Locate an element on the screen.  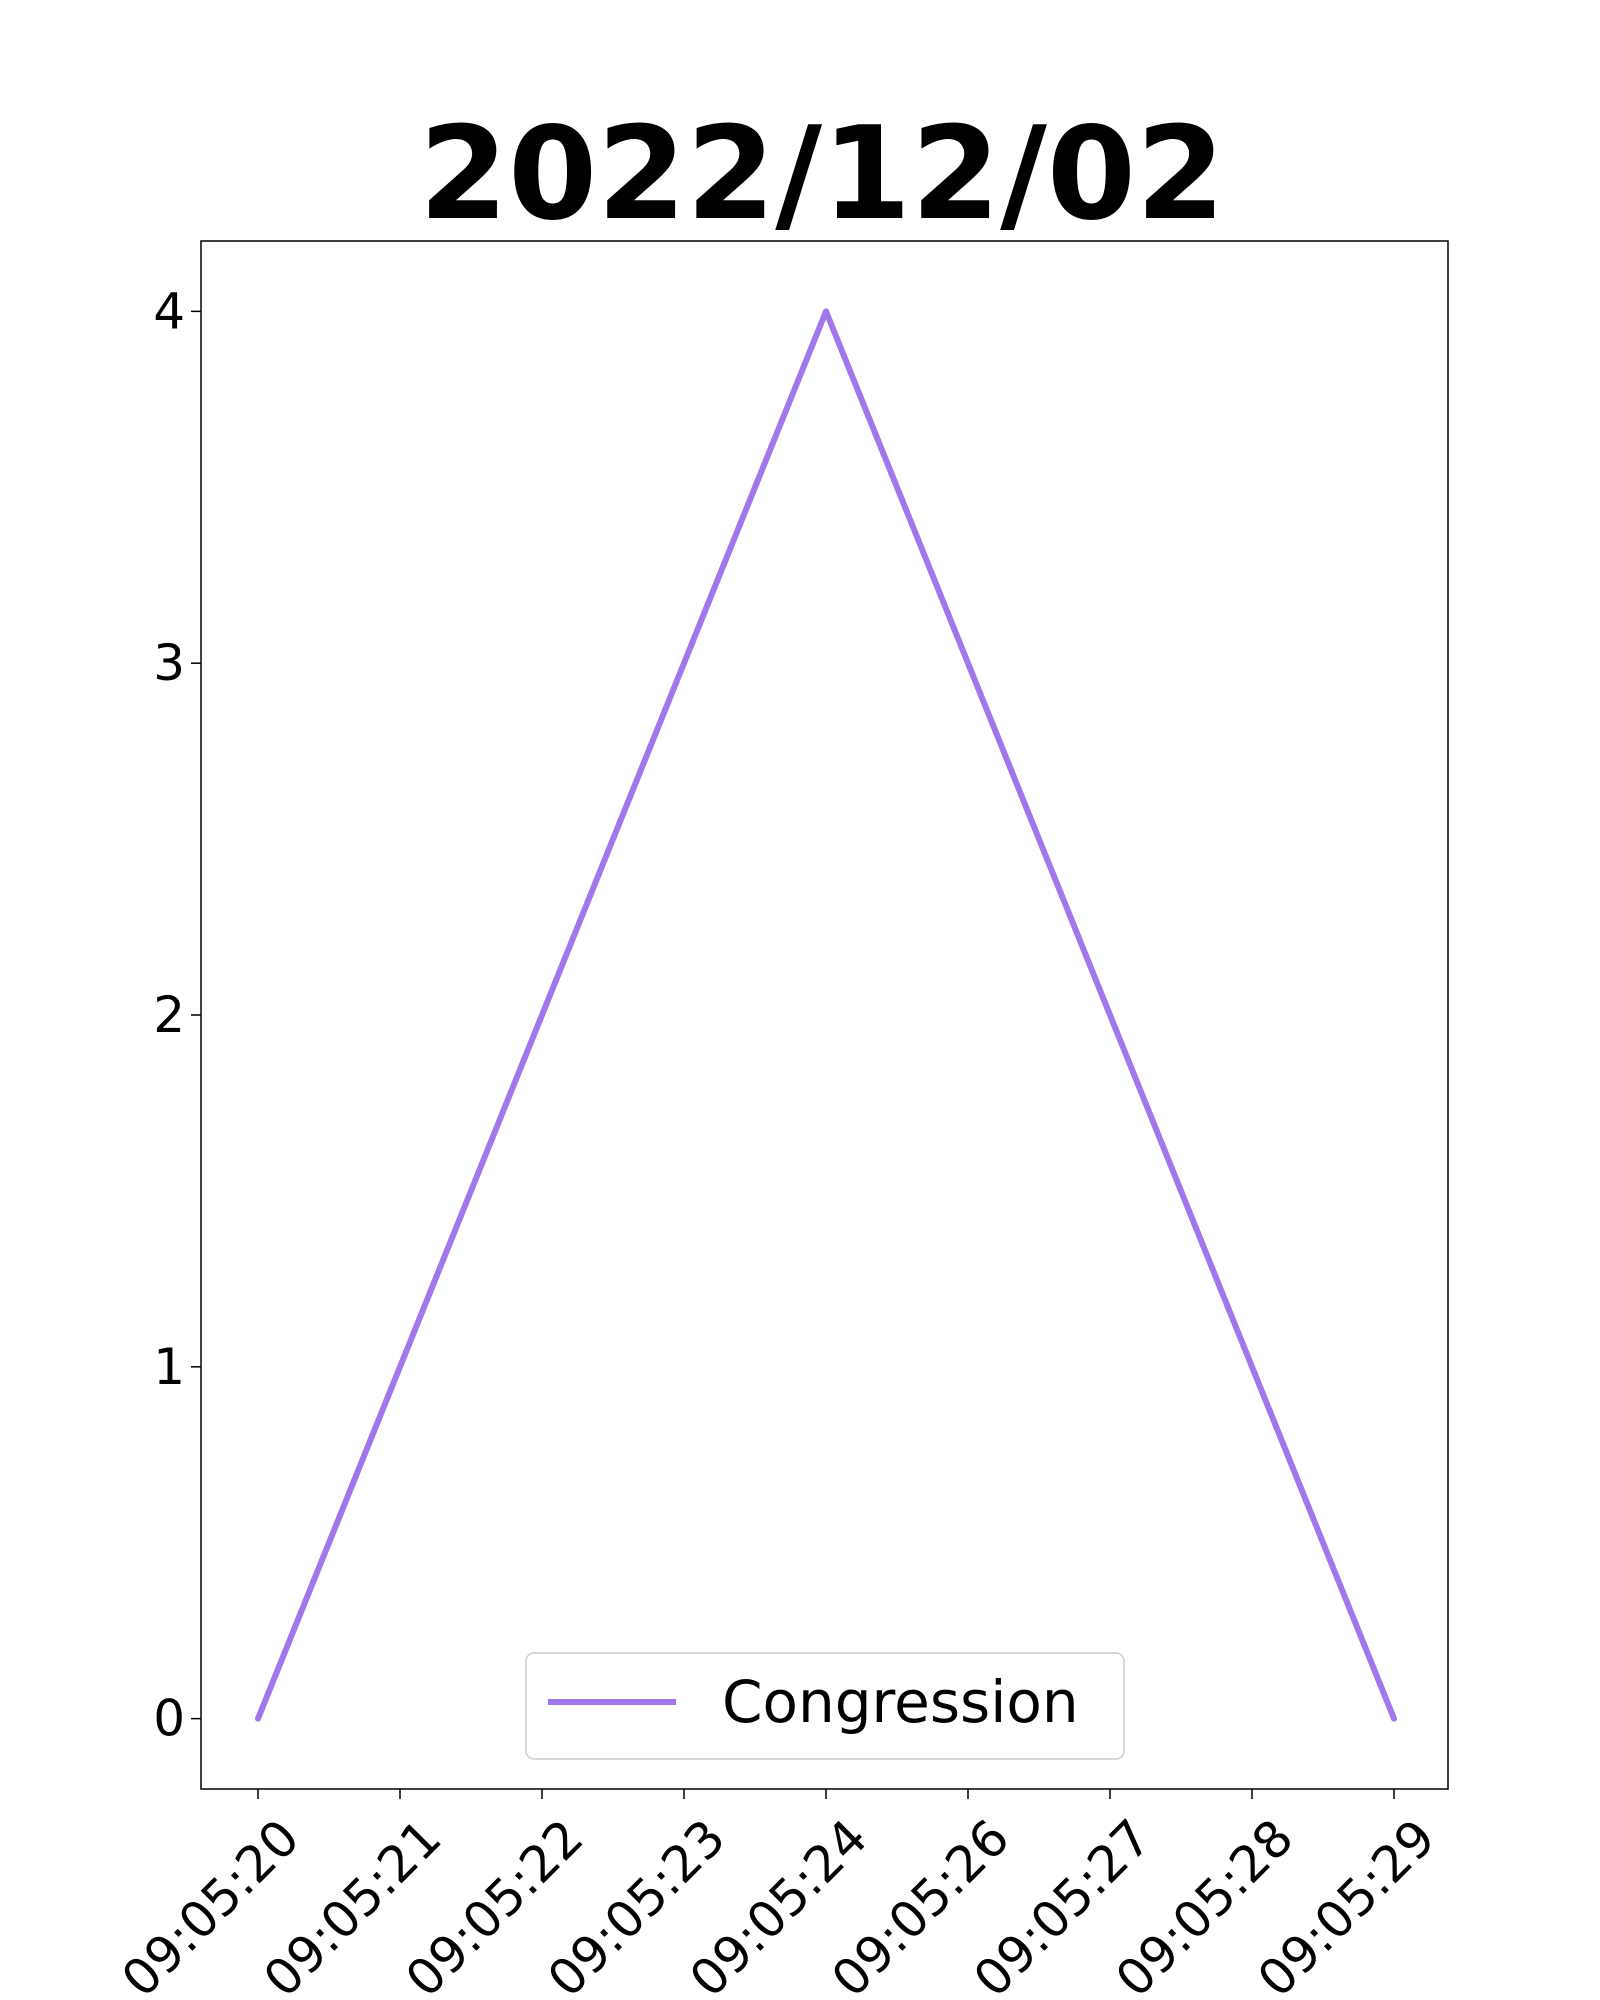
legend: Congression is located at coordinates (825, 1706).